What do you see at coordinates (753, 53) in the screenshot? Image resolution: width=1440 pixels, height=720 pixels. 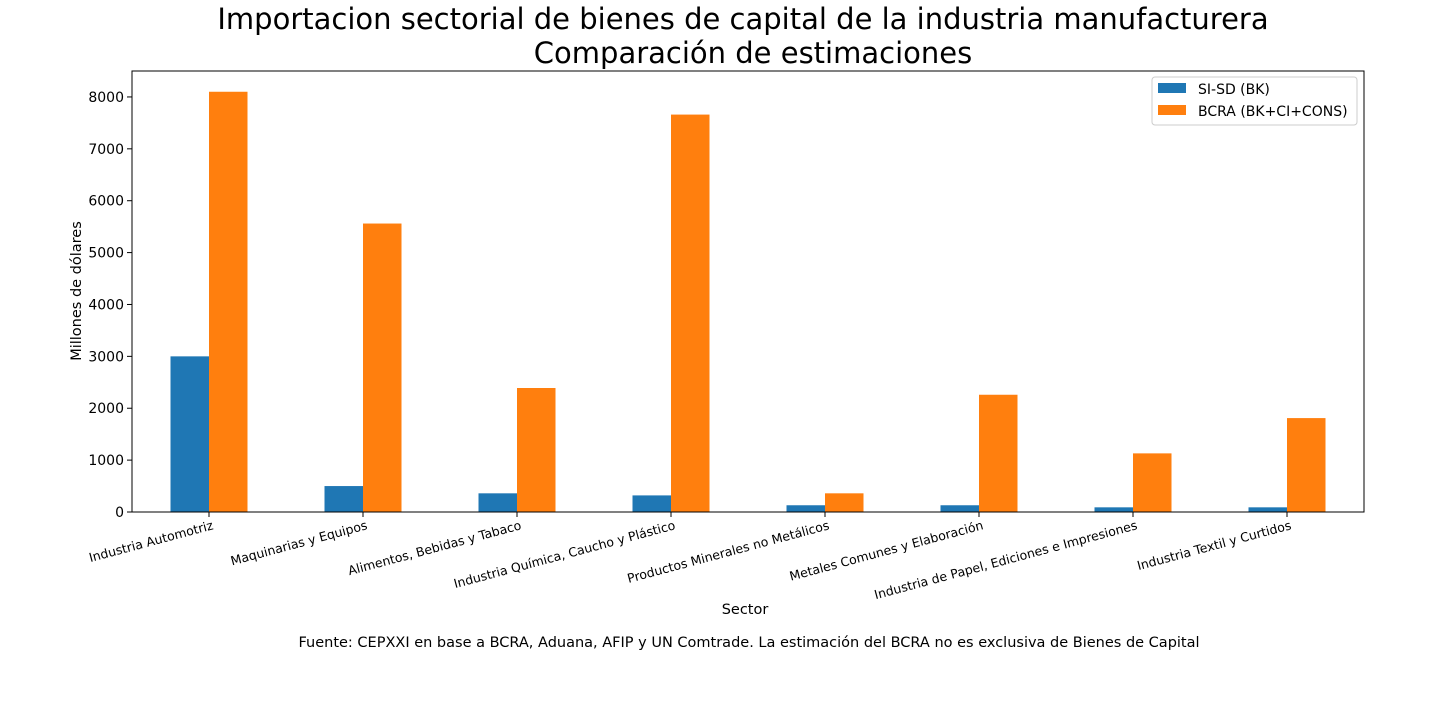 I see `chart-subtitle: Comparación de estimaciones` at bounding box center [753, 53].